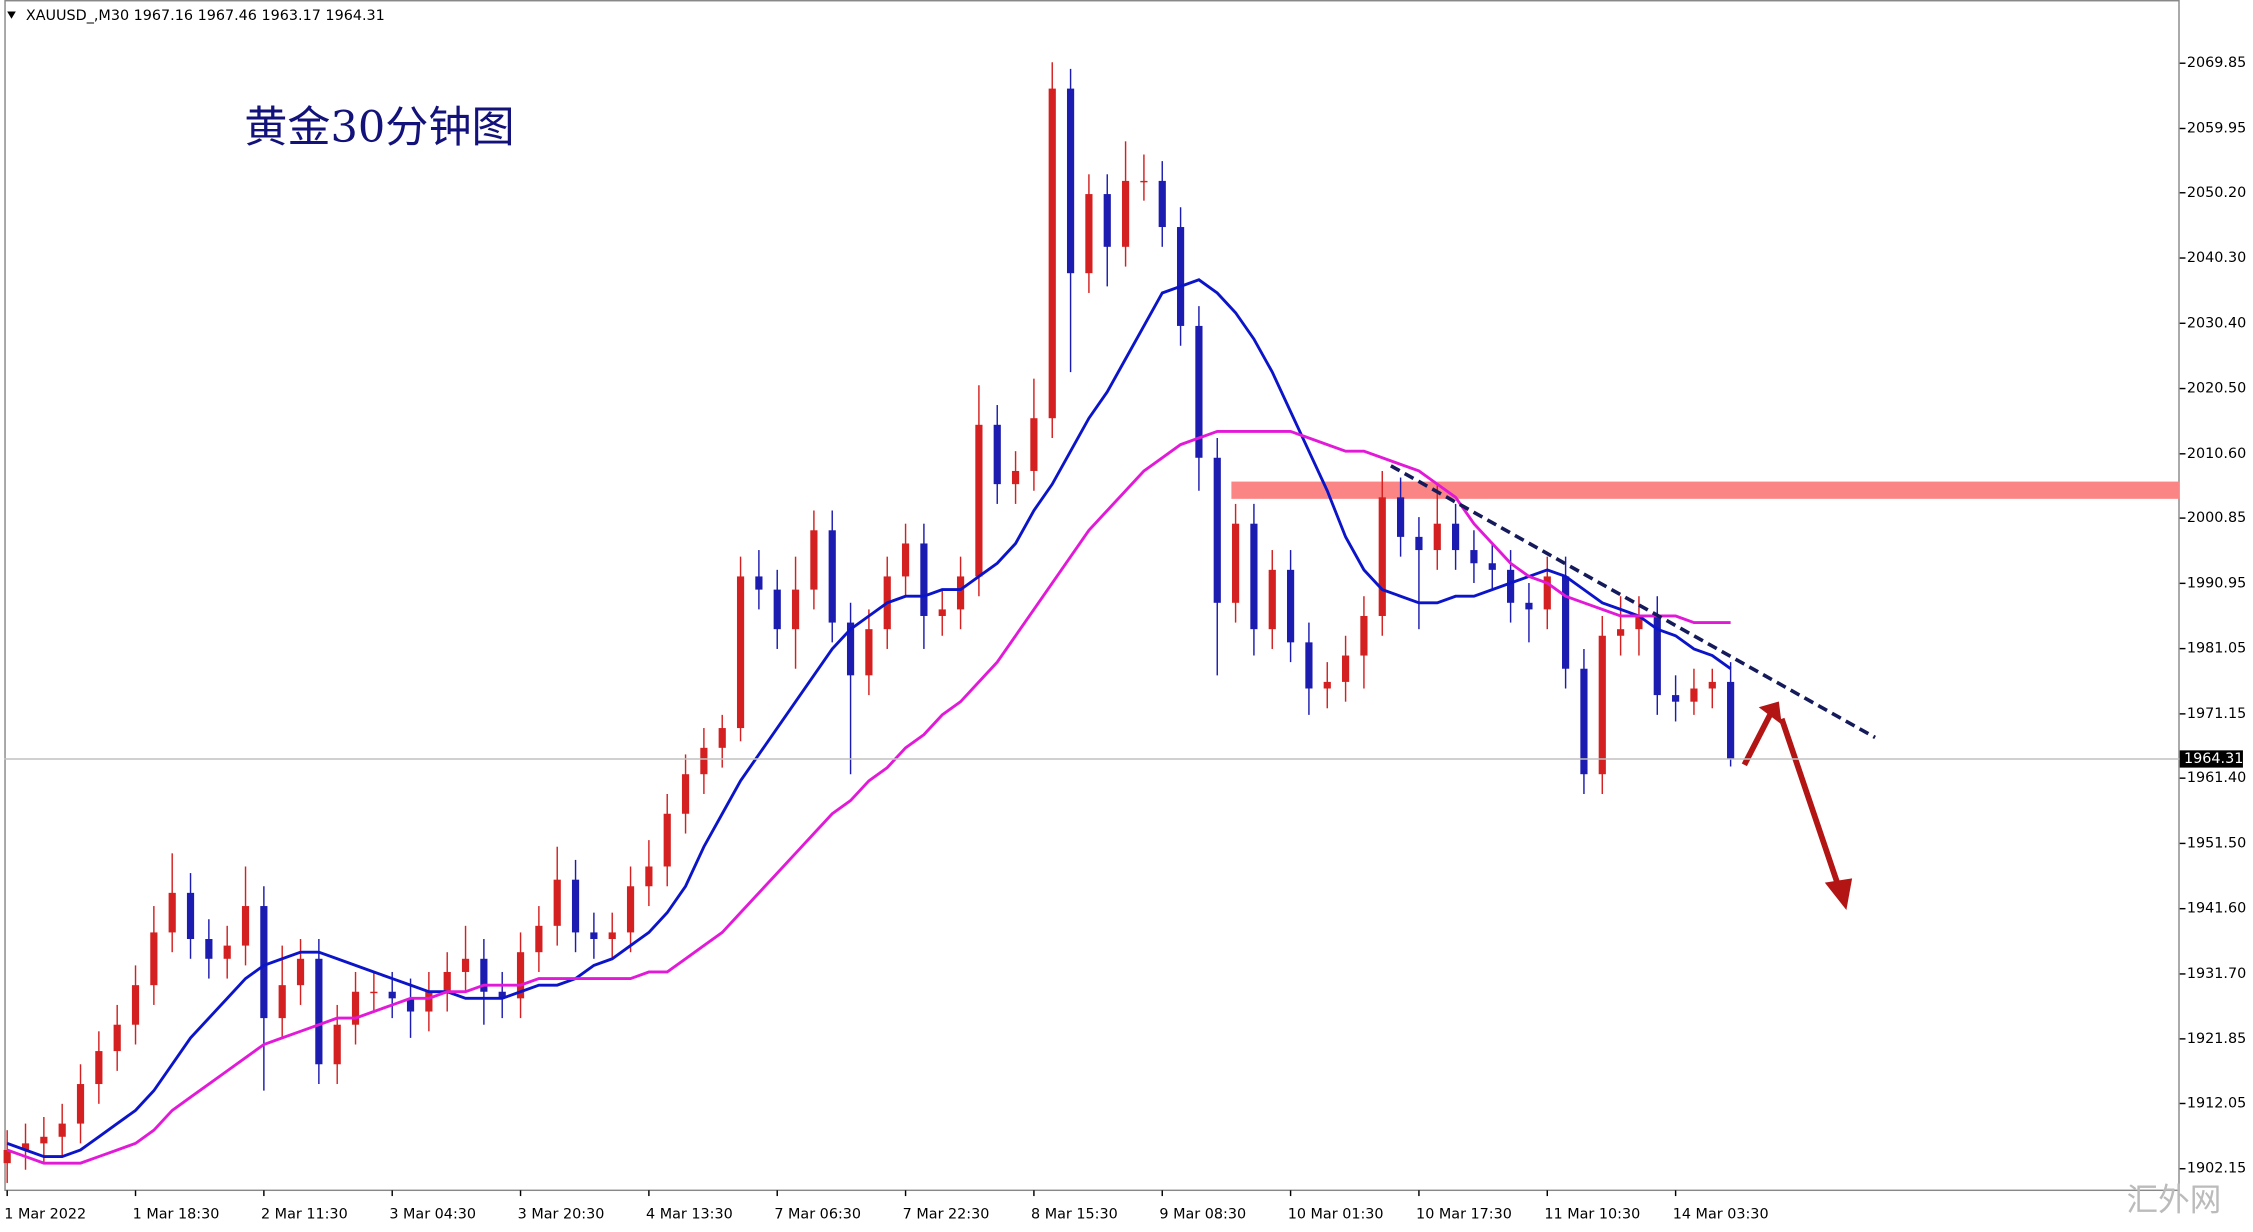  What do you see at coordinates (2216, 583) in the screenshot?
I see `y-tick-label: 1990.95` at bounding box center [2216, 583].